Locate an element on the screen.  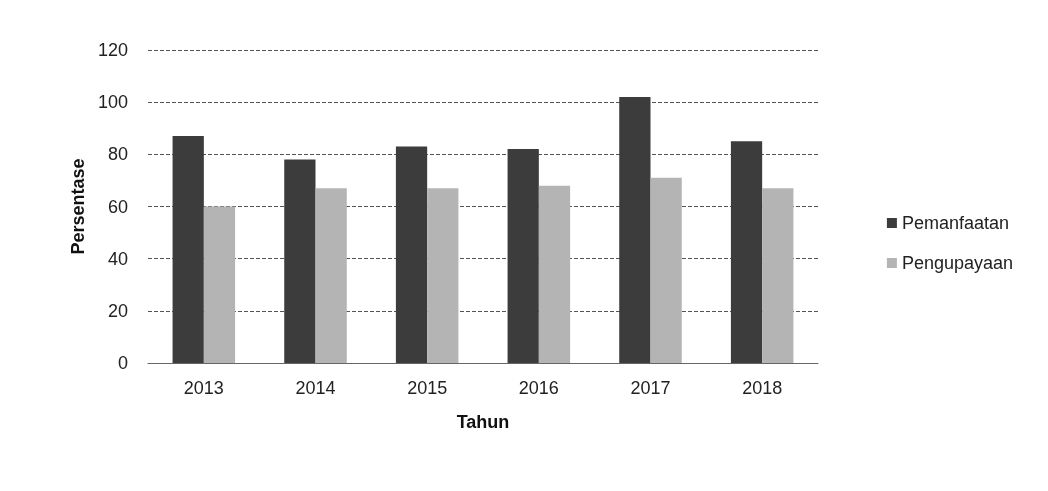
x-tick-label: 2015 is located at coordinates (427, 388).